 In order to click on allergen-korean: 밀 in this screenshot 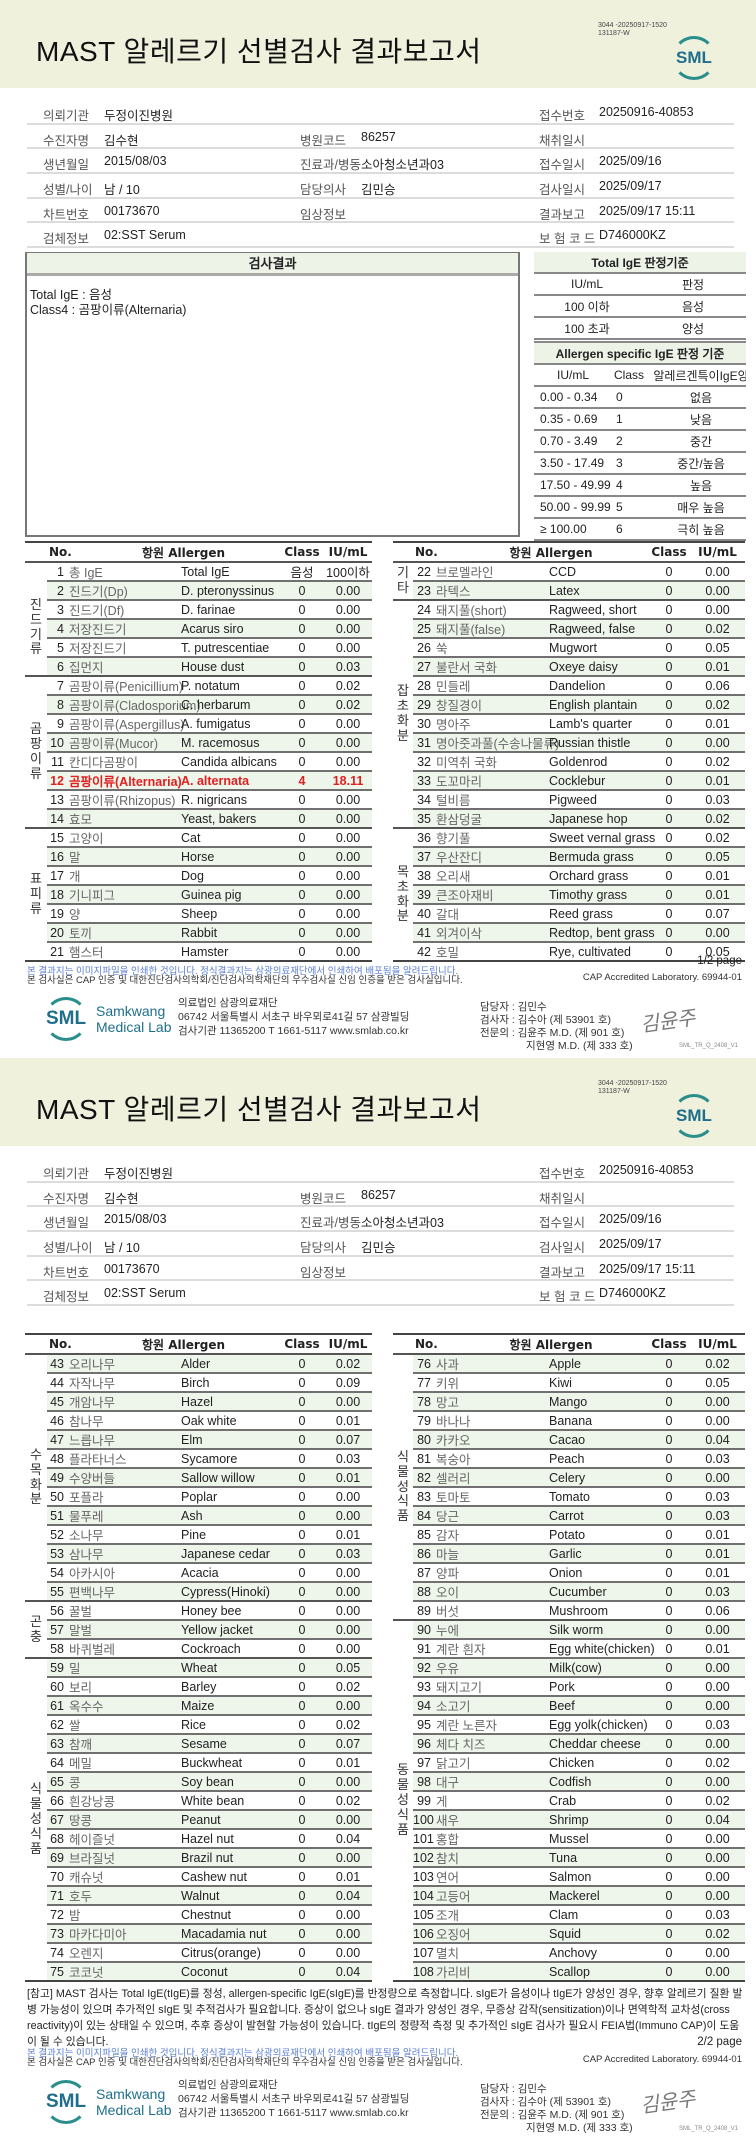, I will do `click(75, 1669)`.